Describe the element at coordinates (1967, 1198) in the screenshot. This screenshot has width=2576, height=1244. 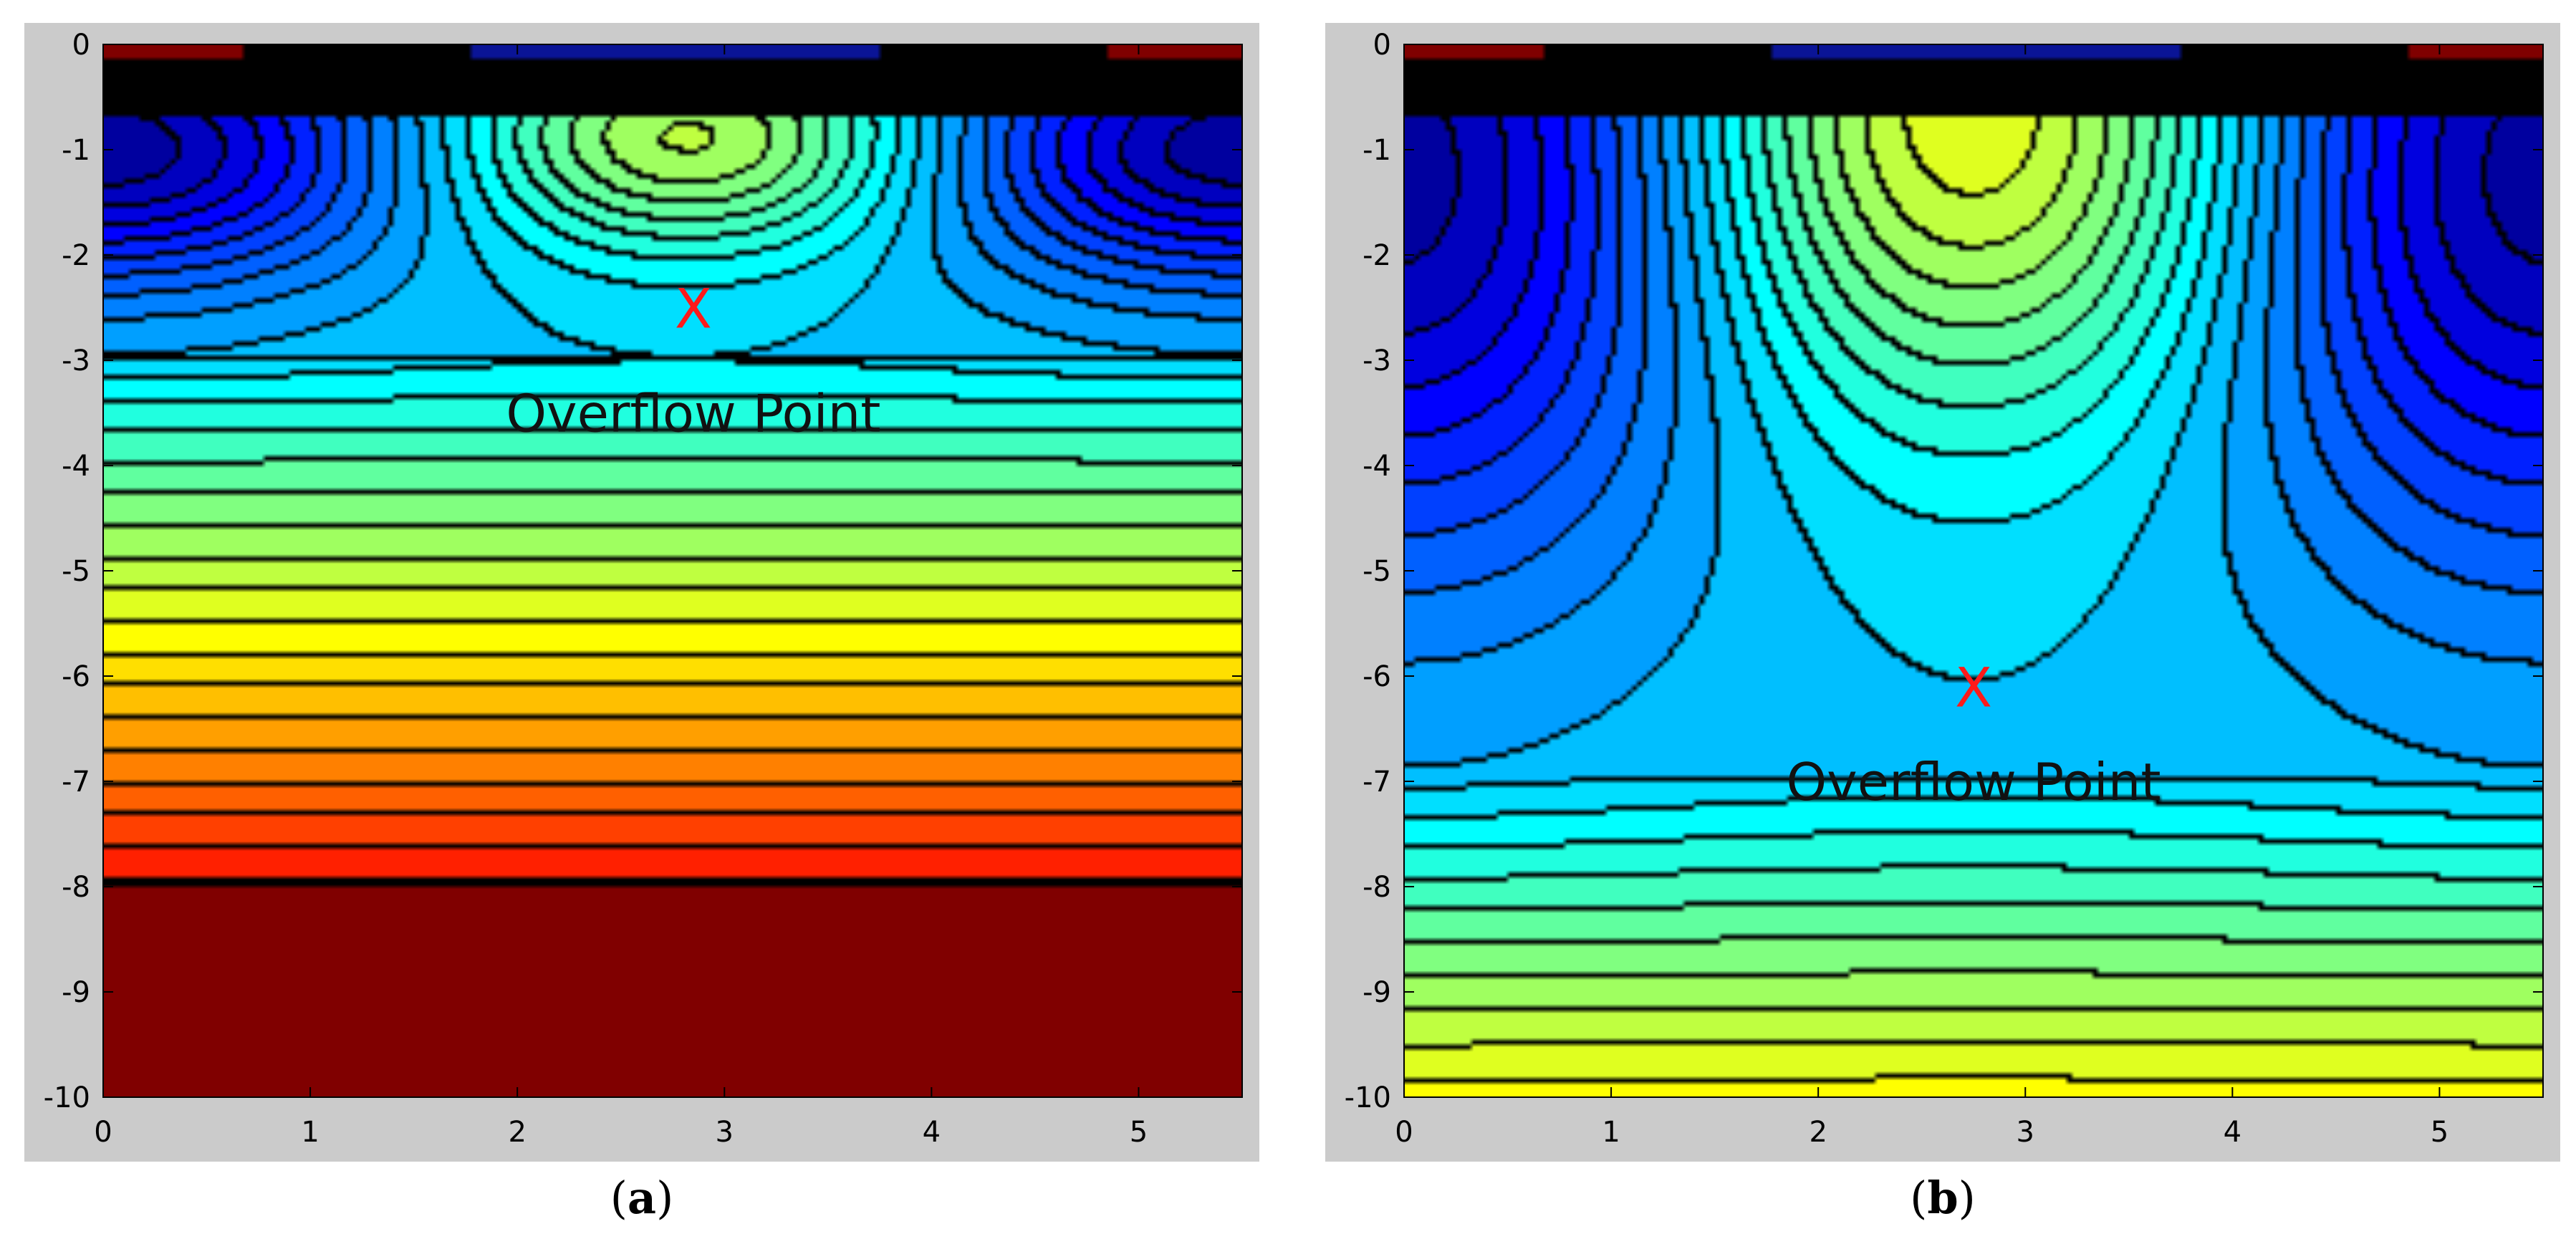
I see `caption-b-close: )` at that location.